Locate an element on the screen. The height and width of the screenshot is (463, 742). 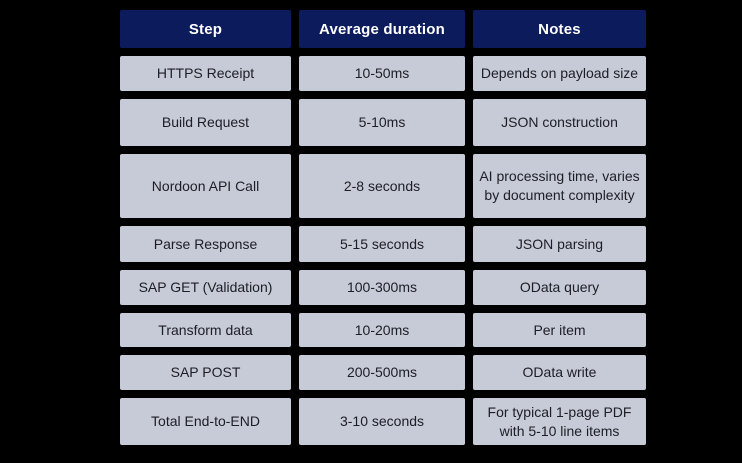
step-cell: Transform data is located at coordinates (205, 330).